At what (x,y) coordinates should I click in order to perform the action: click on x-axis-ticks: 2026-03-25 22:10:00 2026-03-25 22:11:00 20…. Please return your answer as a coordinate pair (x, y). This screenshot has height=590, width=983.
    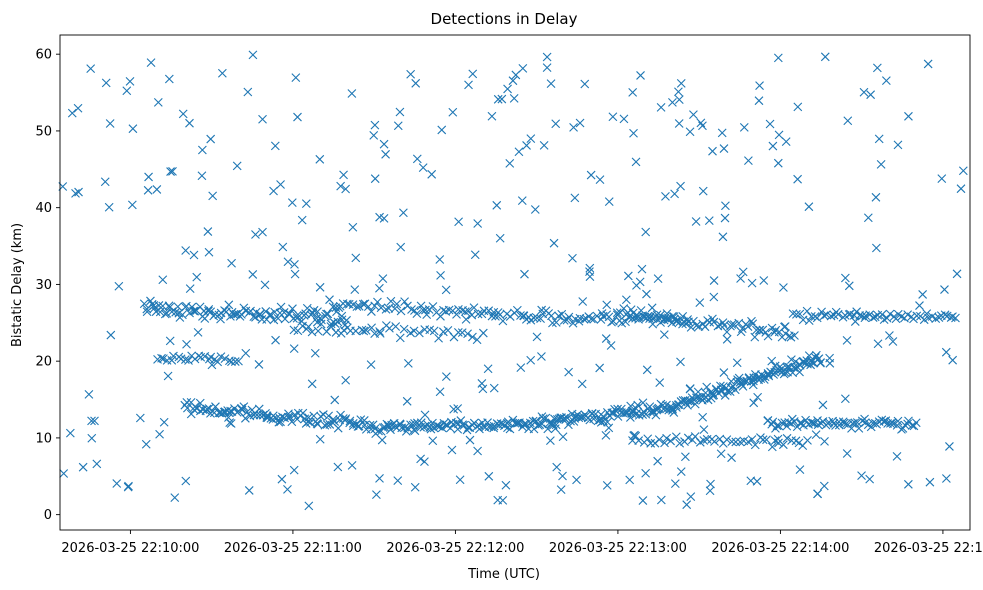
    Looking at the image, I should click on (522, 543).